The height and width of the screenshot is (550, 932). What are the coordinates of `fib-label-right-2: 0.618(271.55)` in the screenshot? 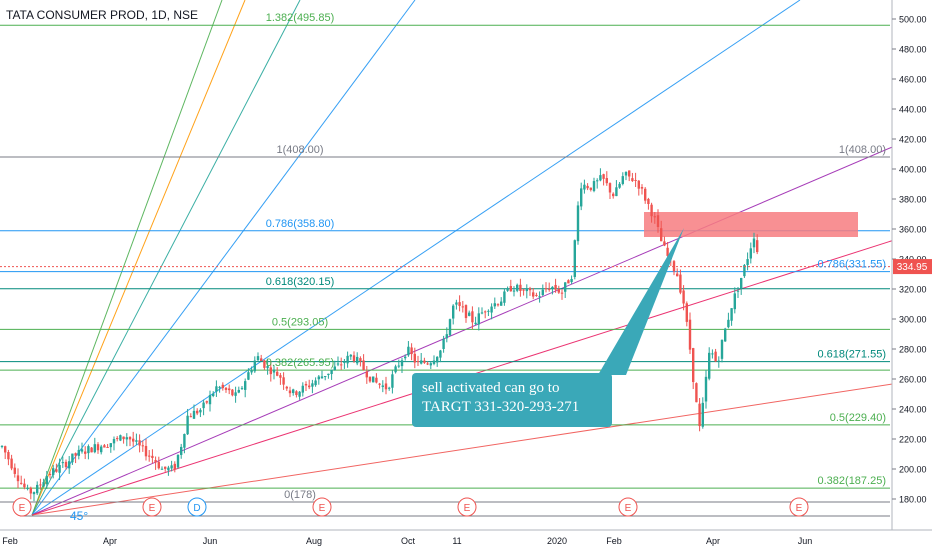 It's located at (852, 355).